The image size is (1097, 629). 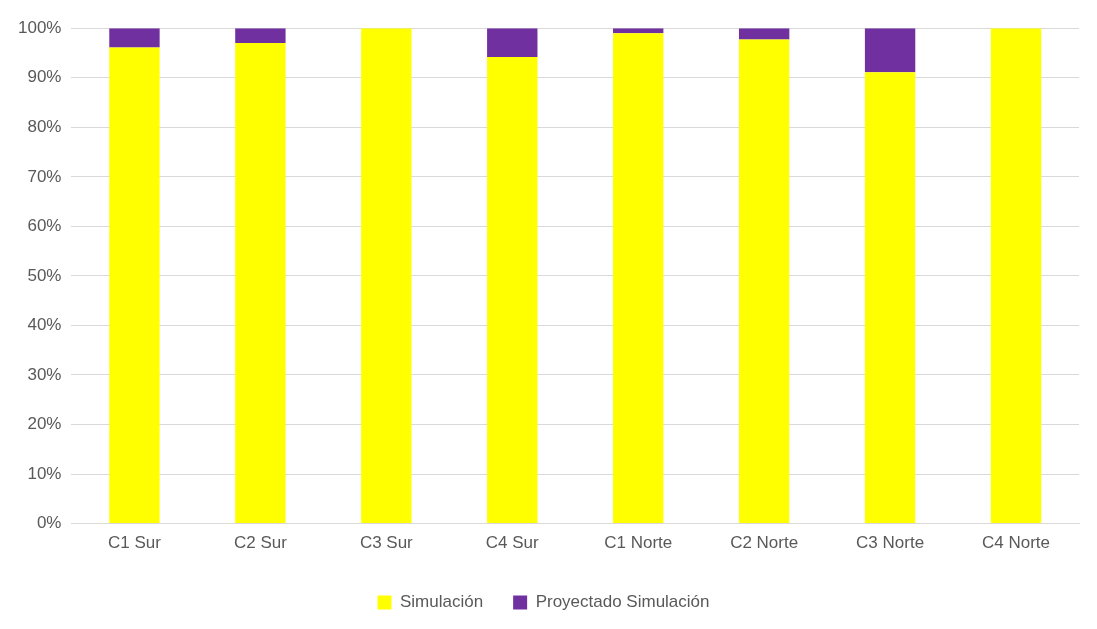 I want to click on x-tick-label: C4 Sur, so click(x=512, y=543).